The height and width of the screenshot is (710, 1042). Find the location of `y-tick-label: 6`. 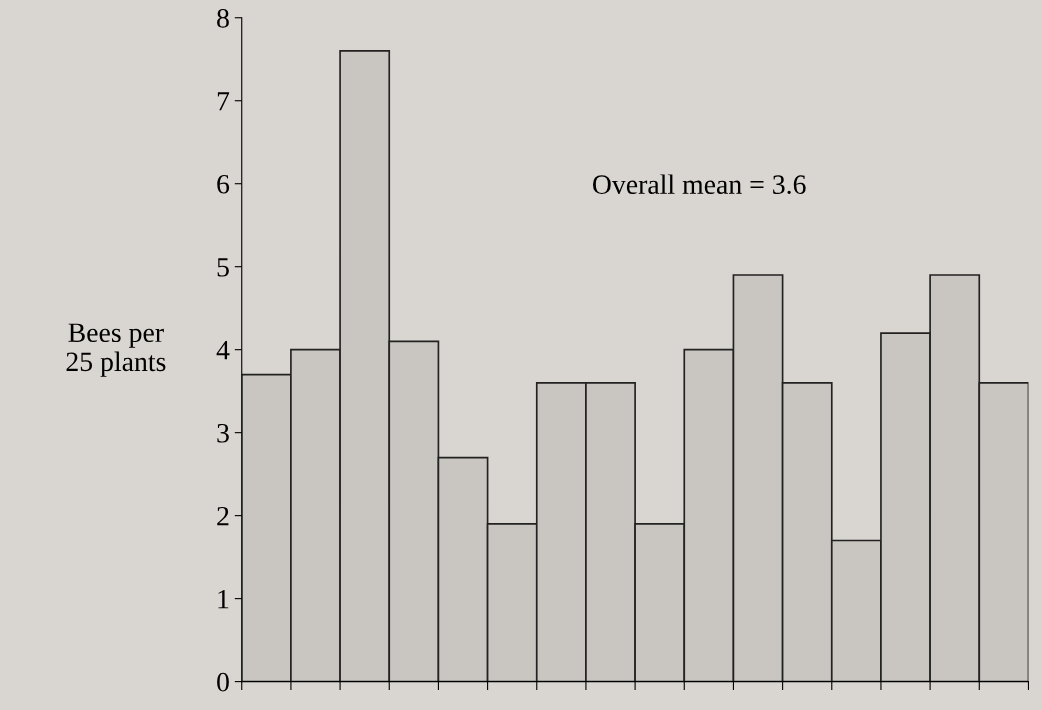

y-tick-label: 6 is located at coordinates (223, 184).